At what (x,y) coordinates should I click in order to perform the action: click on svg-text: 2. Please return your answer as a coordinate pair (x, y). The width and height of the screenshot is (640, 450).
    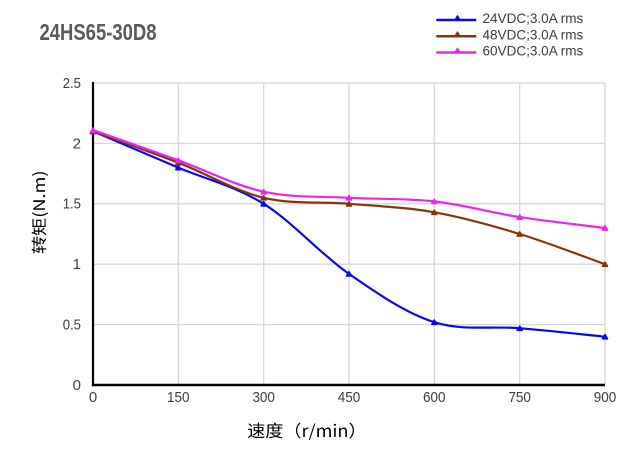
    Looking at the image, I should click on (77, 143).